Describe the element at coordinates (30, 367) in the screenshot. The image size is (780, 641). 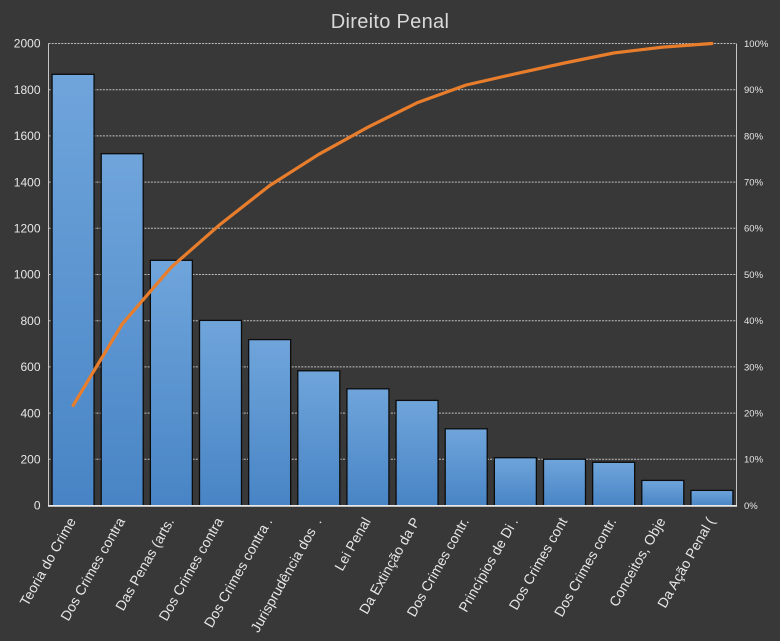
I see `svg-text: 600` at that location.